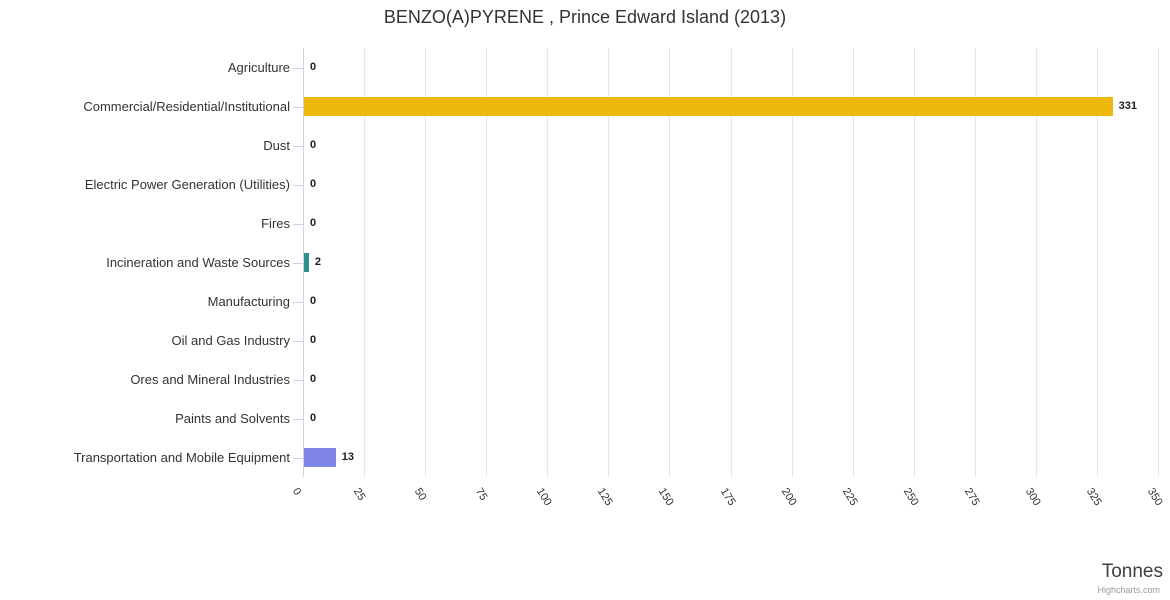 Image resolution: width=1170 pixels, height=600 pixels. What do you see at coordinates (248, 301) in the screenshot?
I see `category-label-manufacturing: Manufacturing` at bounding box center [248, 301].